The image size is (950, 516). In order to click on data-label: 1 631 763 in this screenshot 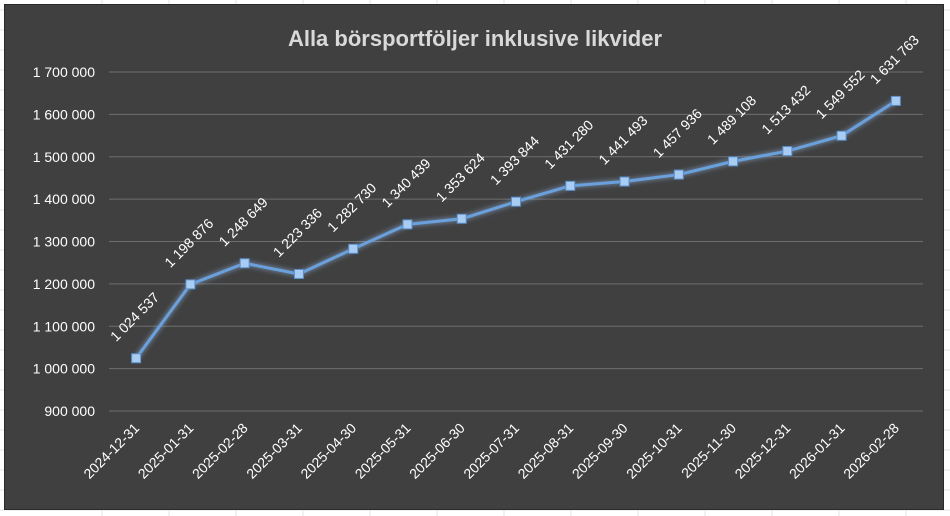, I will do `click(895, 60)`.